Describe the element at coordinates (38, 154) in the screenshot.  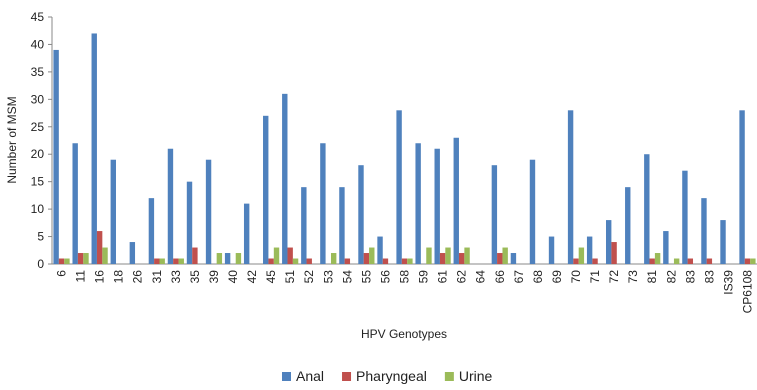
I see `y-tick-label: 20` at that location.